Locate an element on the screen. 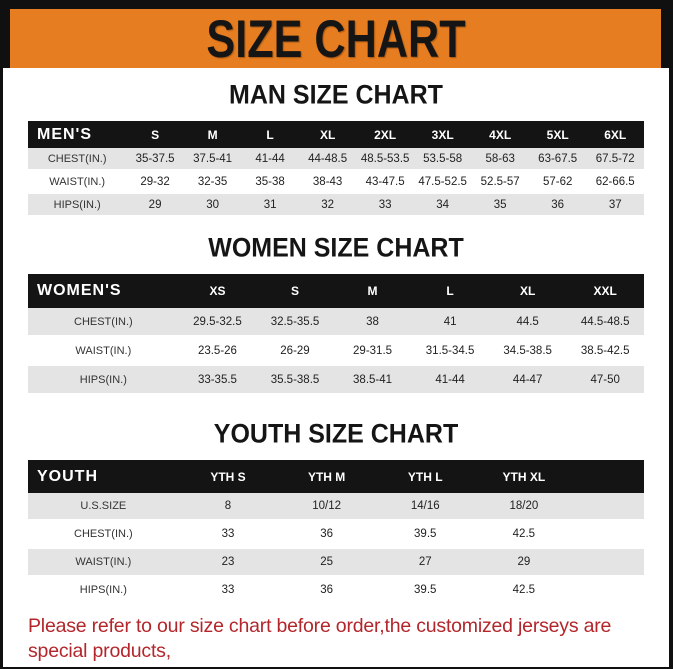 Image resolution: width=673 pixels, height=669 pixels. size-value: 26-29 is located at coordinates (295, 351).